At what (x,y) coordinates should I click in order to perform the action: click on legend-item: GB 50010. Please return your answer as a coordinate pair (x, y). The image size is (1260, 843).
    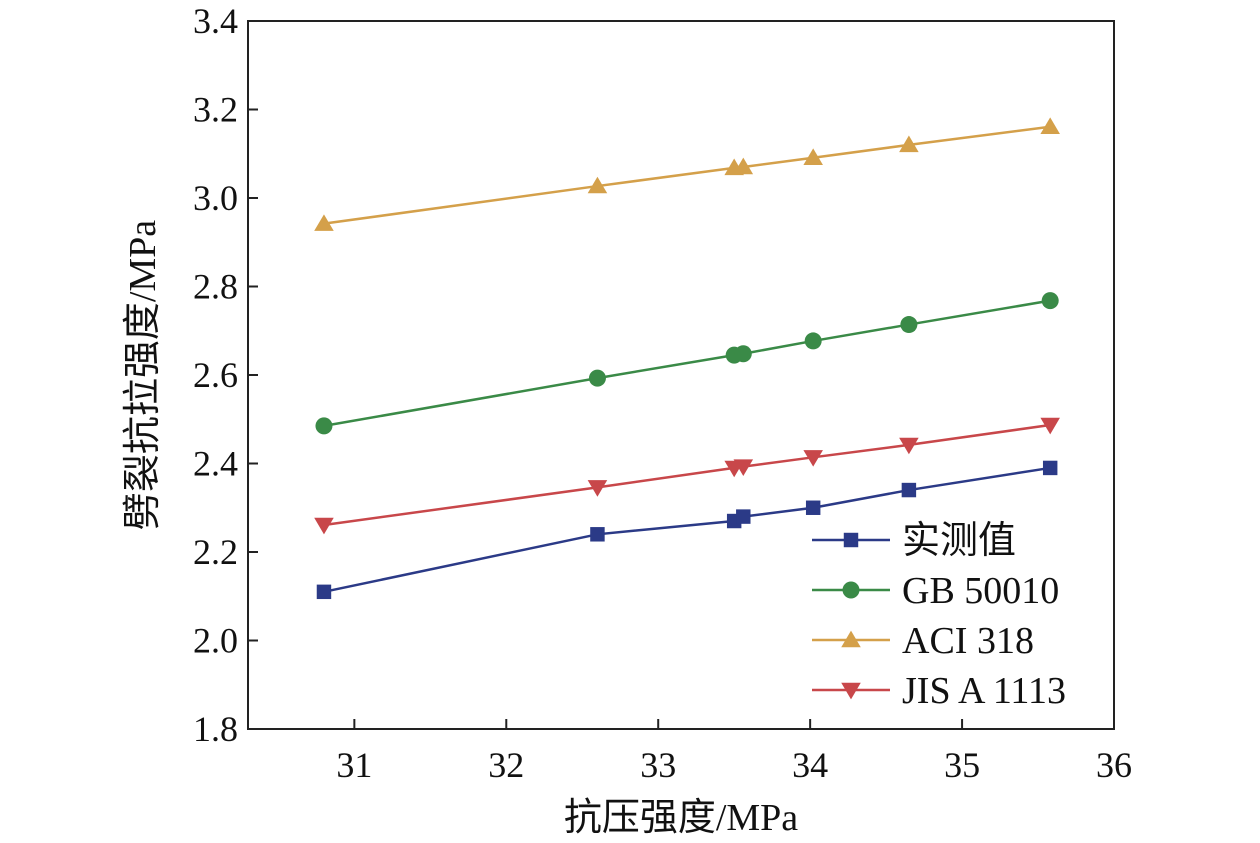
    Looking at the image, I should click on (935, 591).